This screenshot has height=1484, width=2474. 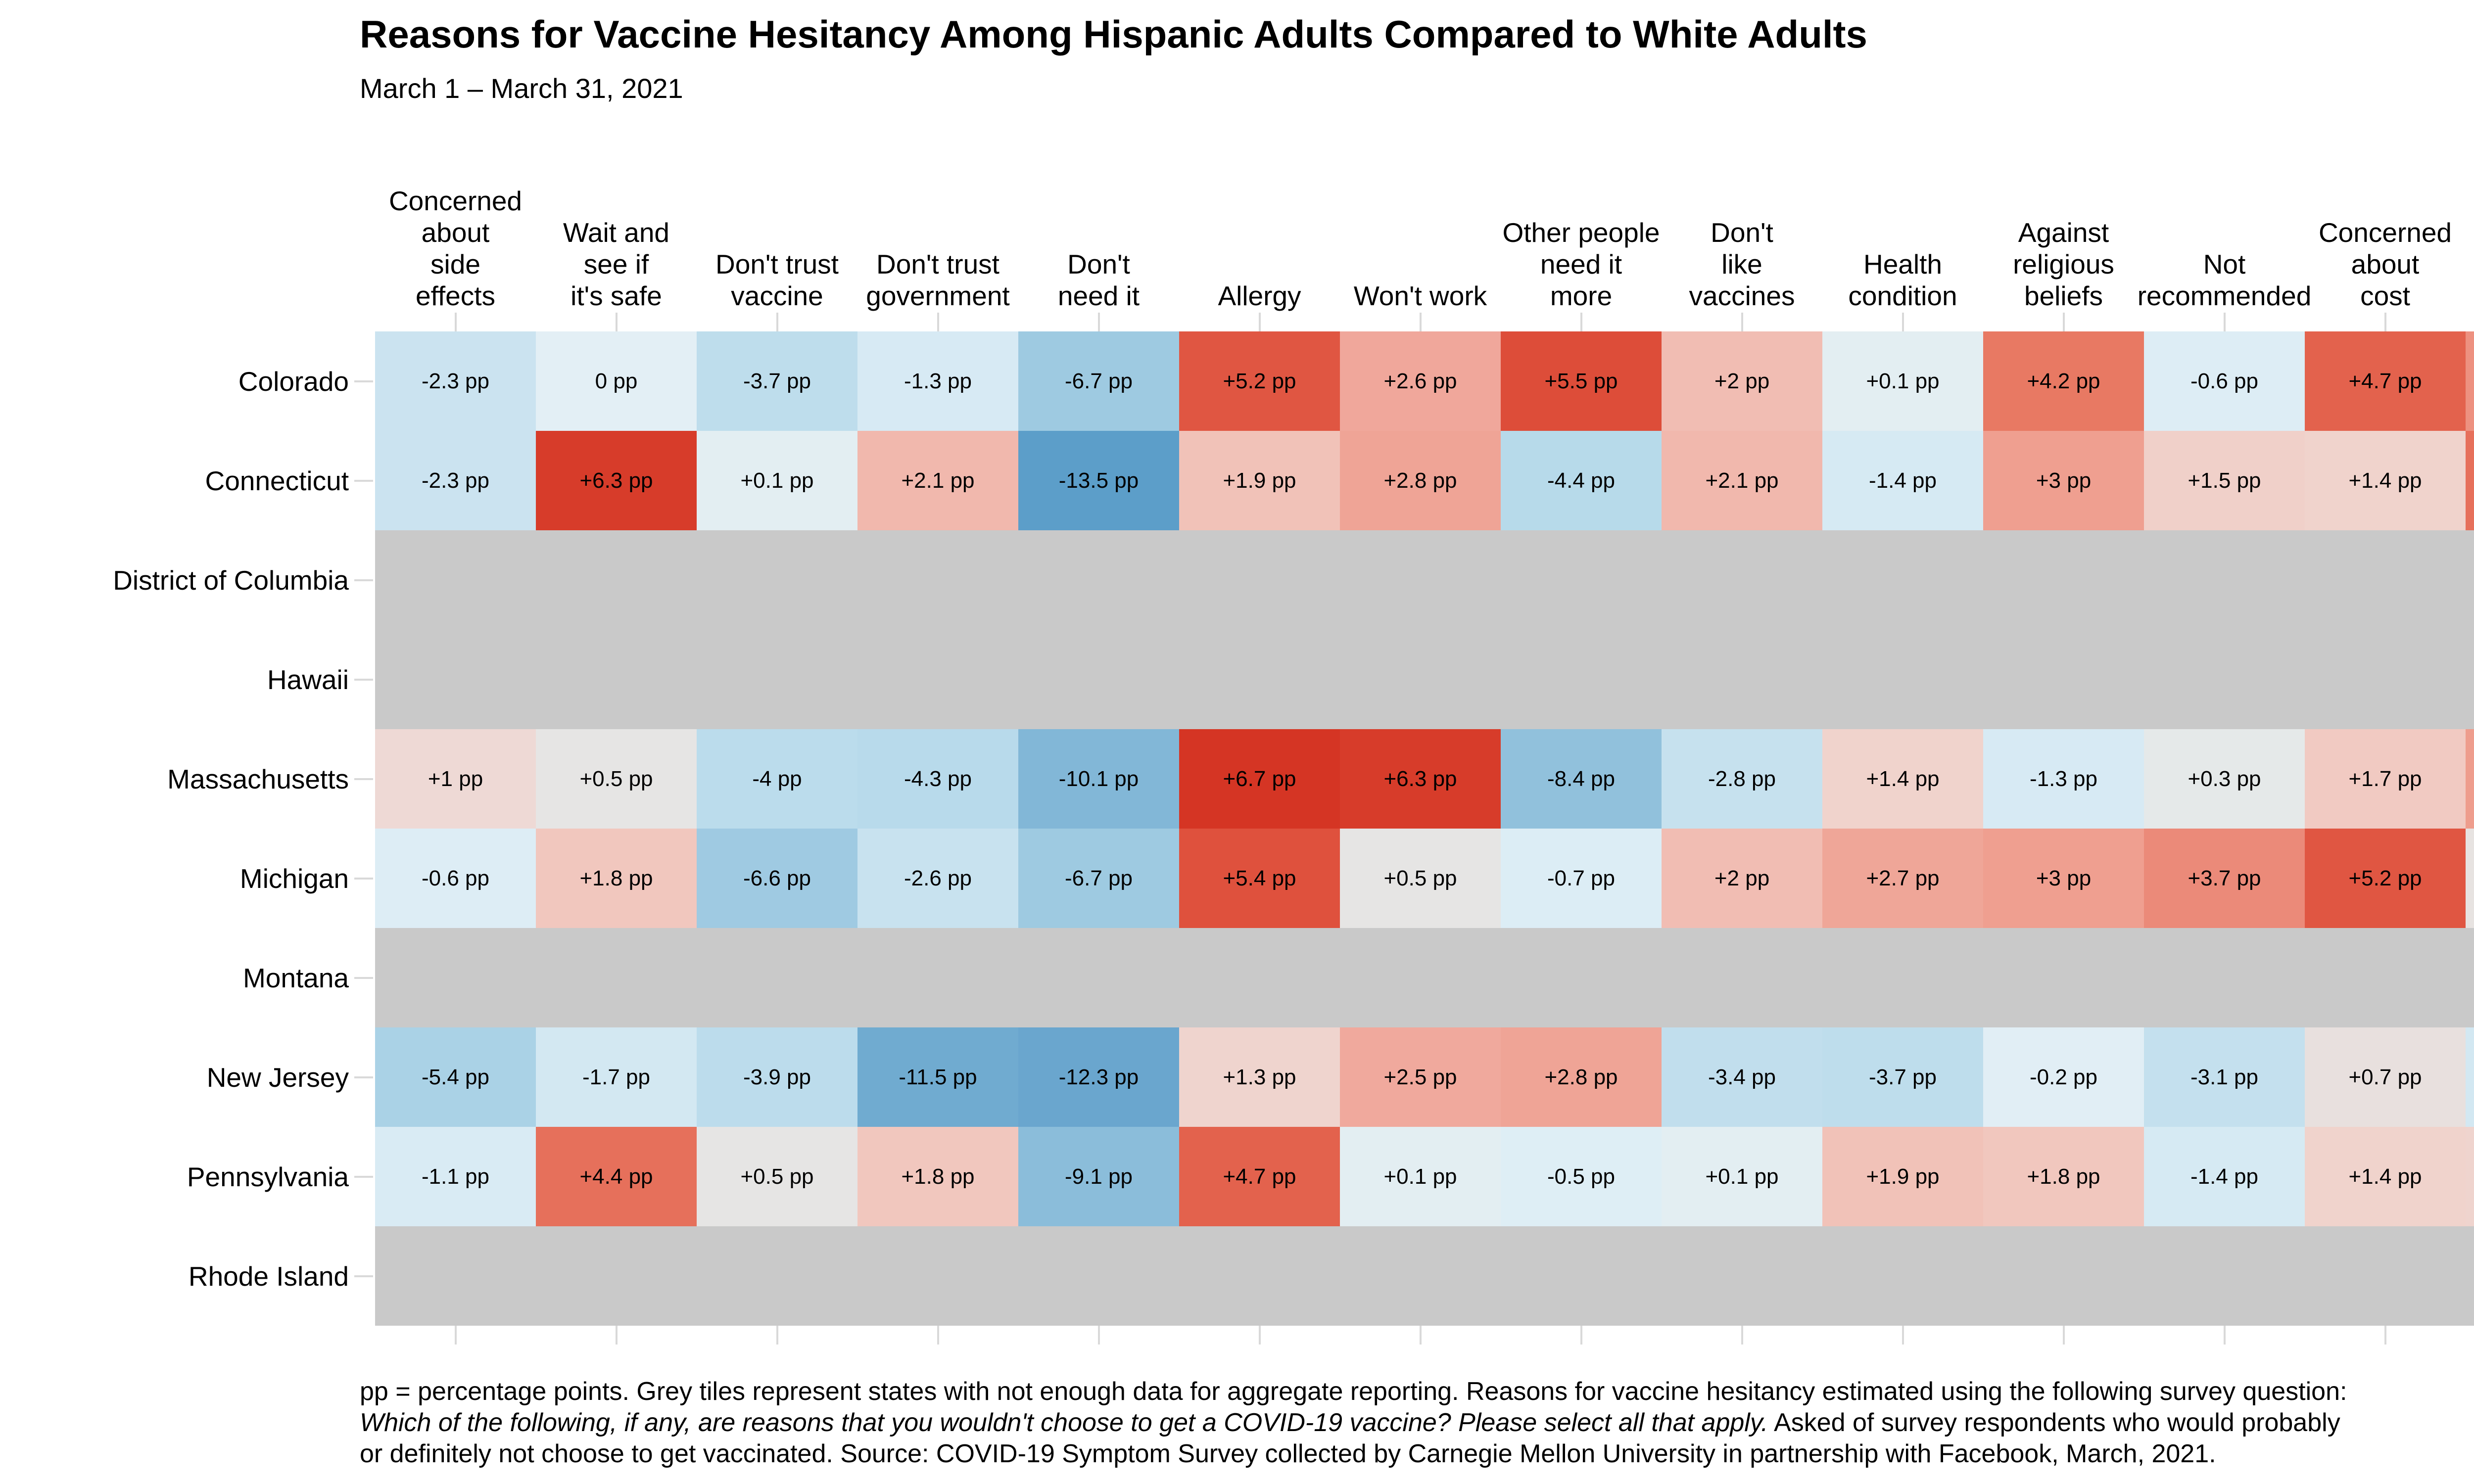 I want to click on col-header-line: Wait and, so click(x=616, y=232).